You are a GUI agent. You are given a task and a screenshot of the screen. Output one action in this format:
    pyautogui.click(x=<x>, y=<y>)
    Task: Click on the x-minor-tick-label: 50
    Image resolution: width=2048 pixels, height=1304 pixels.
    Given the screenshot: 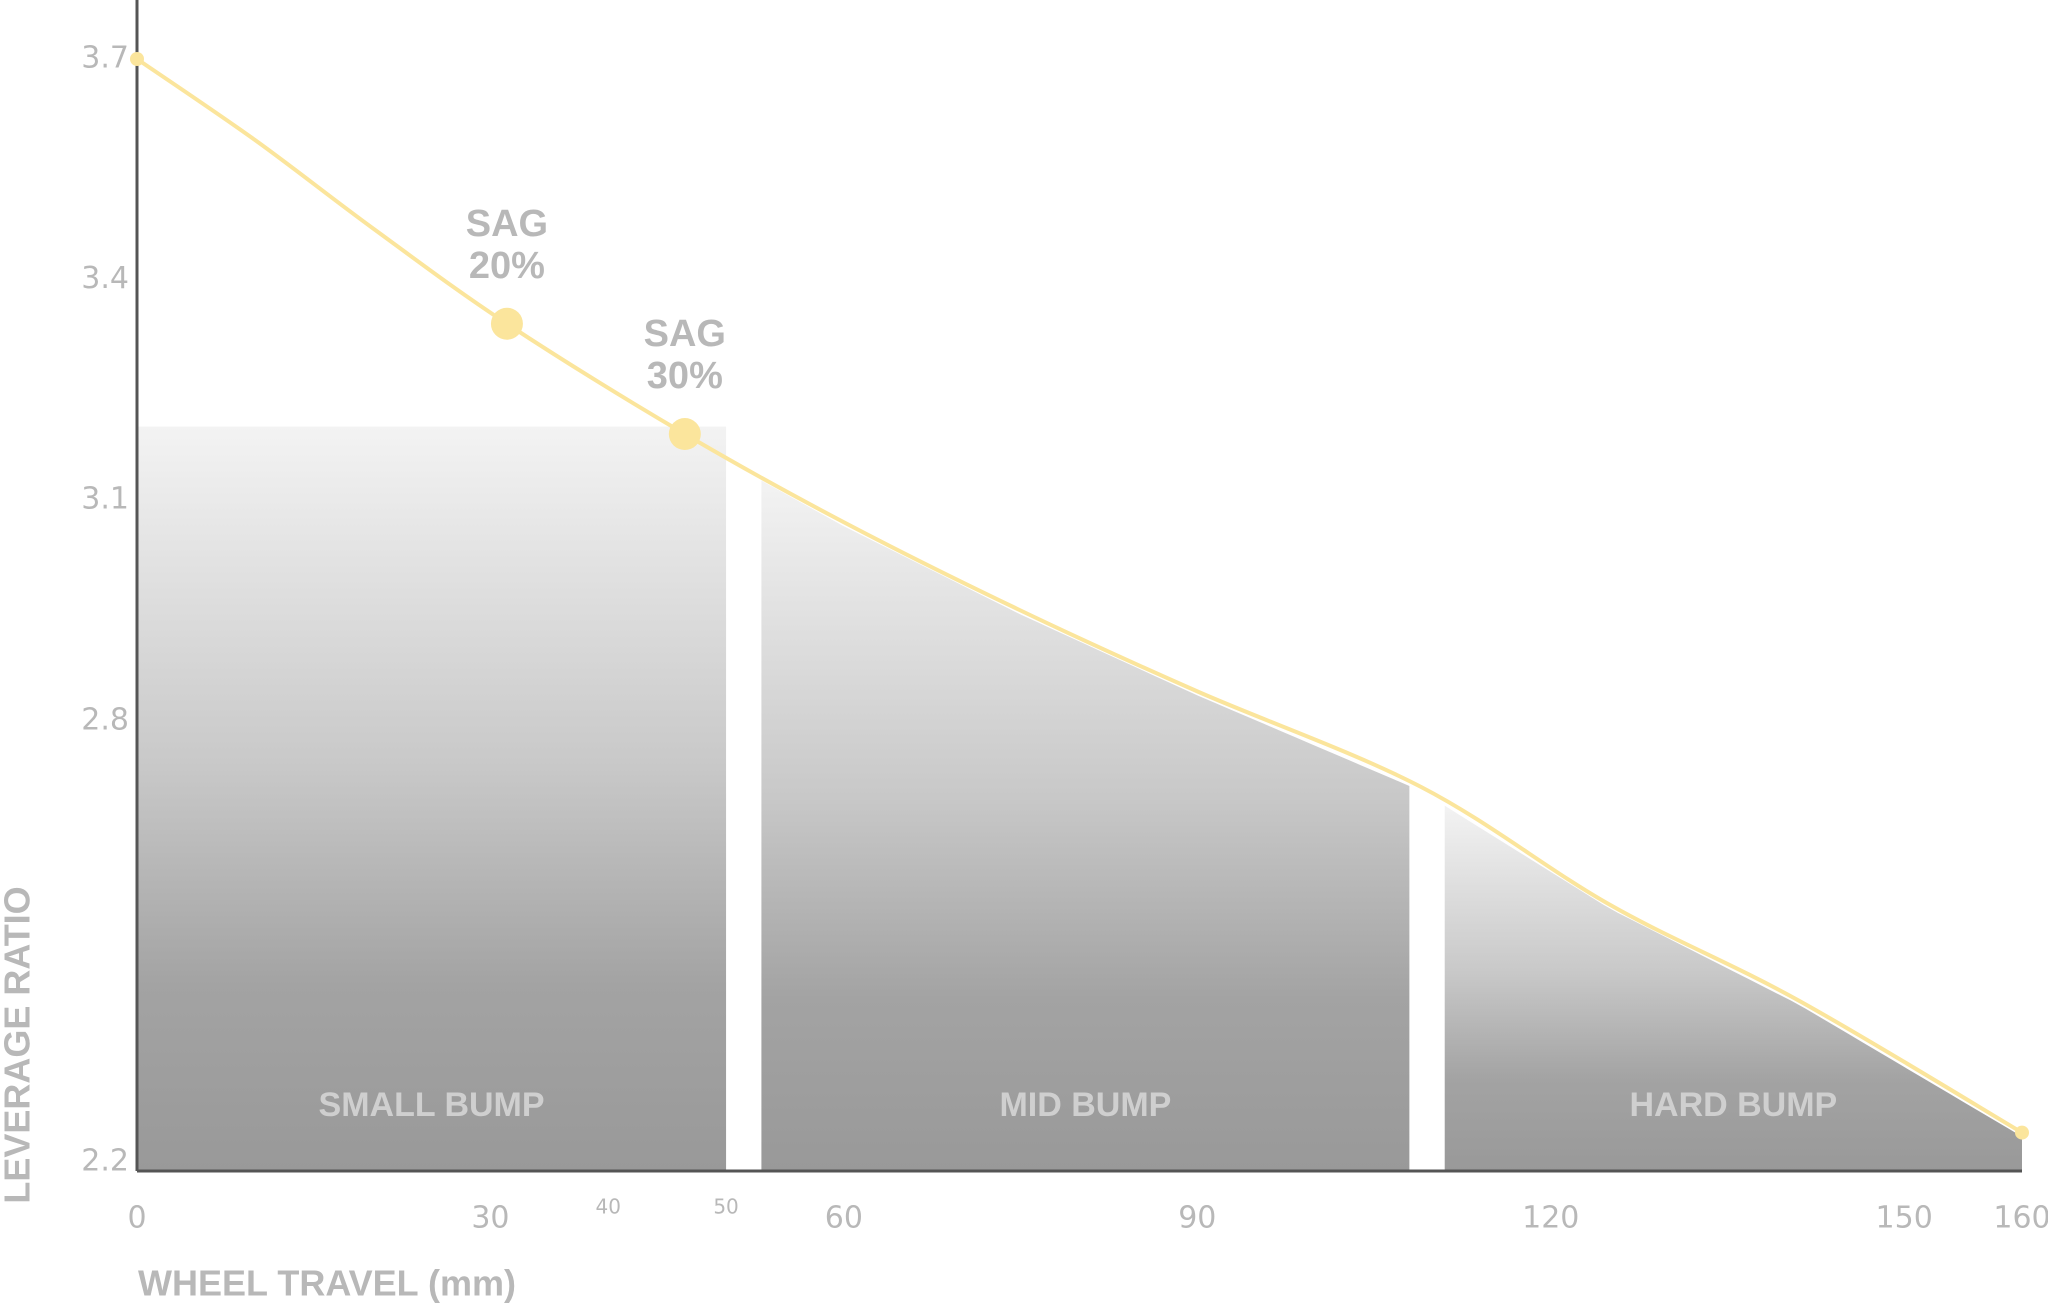 What is the action you would take?
    pyautogui.click(x=725, y=1207)
    